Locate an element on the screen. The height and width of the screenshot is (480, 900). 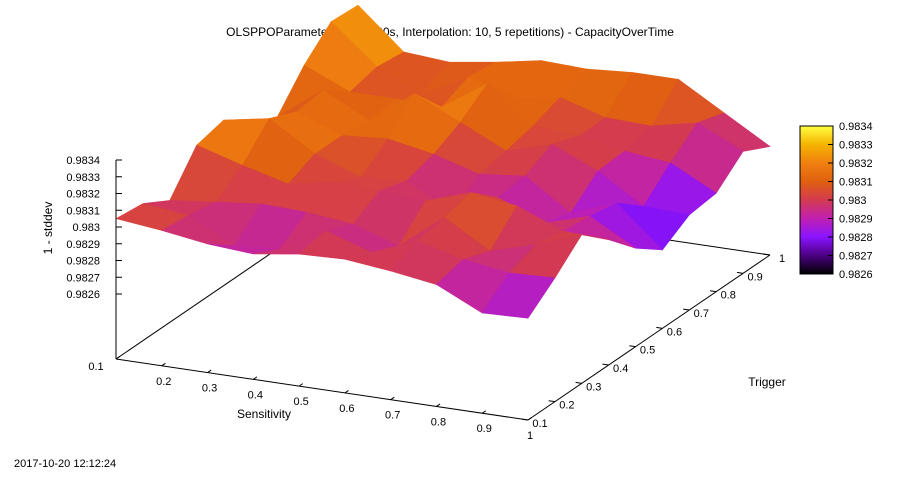
x-tick-label: 1 is located at coordinates (530, 436).